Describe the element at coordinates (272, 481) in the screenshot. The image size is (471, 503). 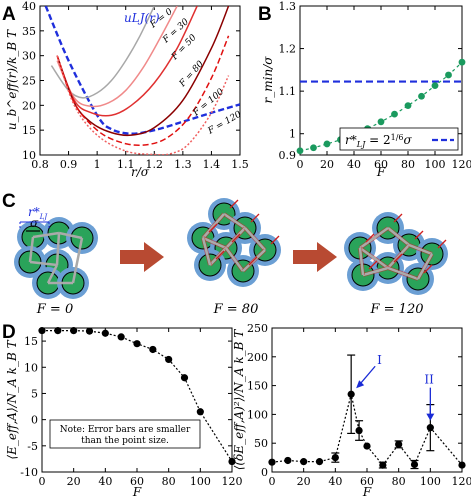
I see `d2-xtick-label: 0` at that location.